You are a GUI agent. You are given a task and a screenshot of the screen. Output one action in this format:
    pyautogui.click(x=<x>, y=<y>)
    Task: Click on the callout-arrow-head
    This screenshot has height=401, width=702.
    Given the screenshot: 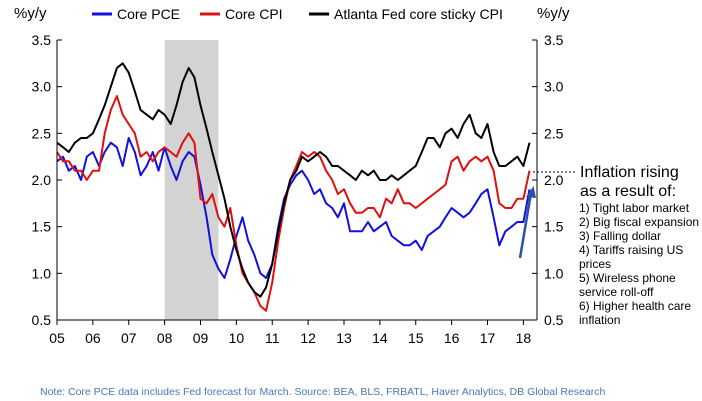 What is the action you would take?
    pyautogui.click(x=531, y=192)
    